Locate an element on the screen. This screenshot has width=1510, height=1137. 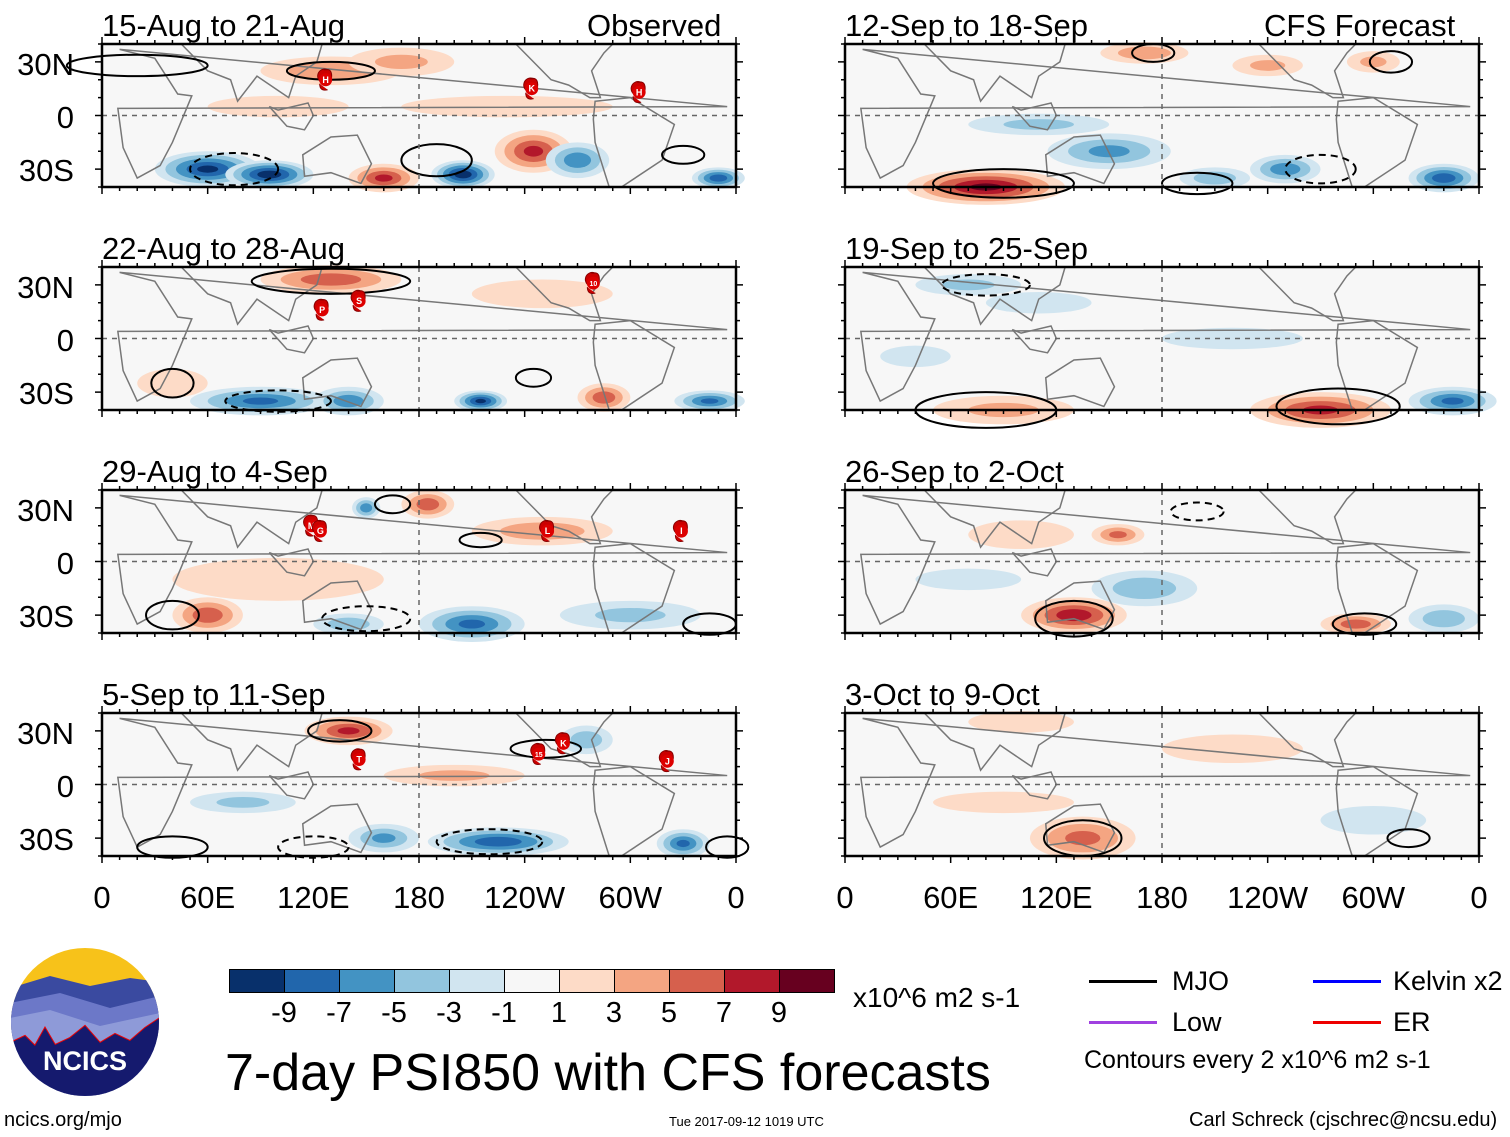
logo-text: NCICS is located at coordinates (85, 1061).